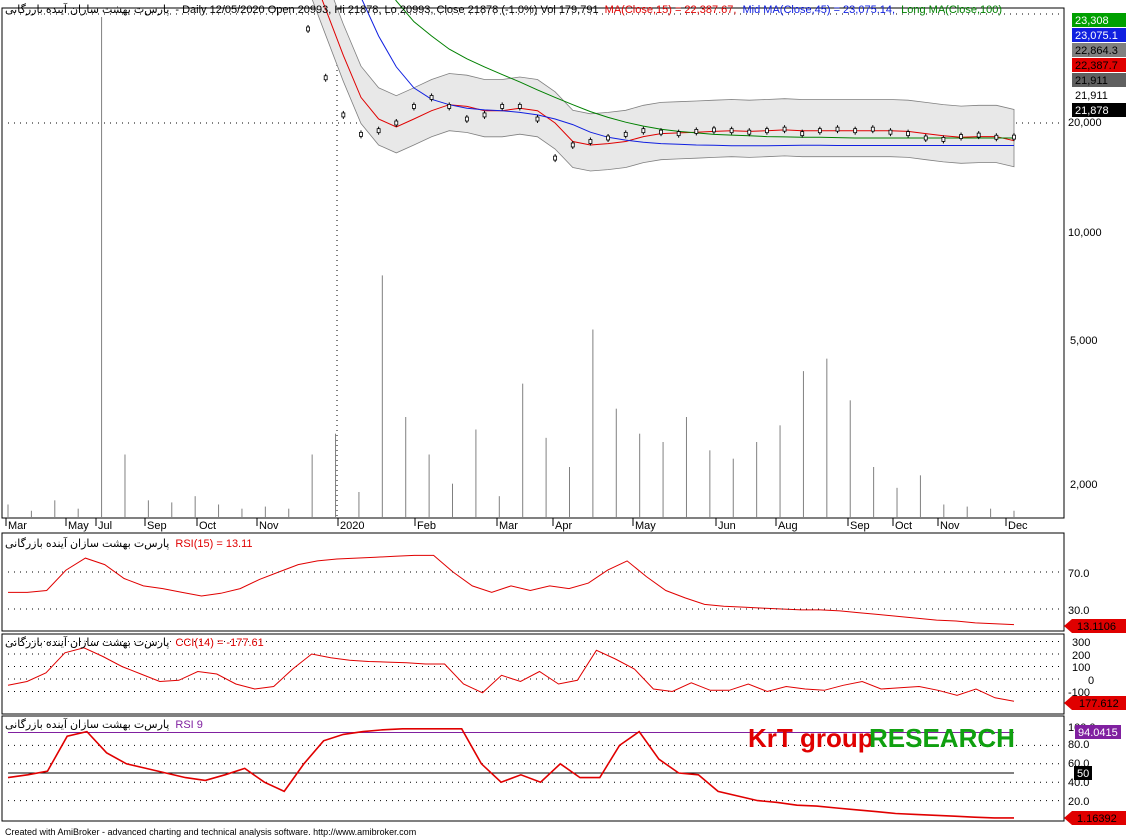  What do you see at coordinates (1092, 111) in the screenshot?
I see `price-badge-text-6: 21,878` at bounding box center [1092, 111].